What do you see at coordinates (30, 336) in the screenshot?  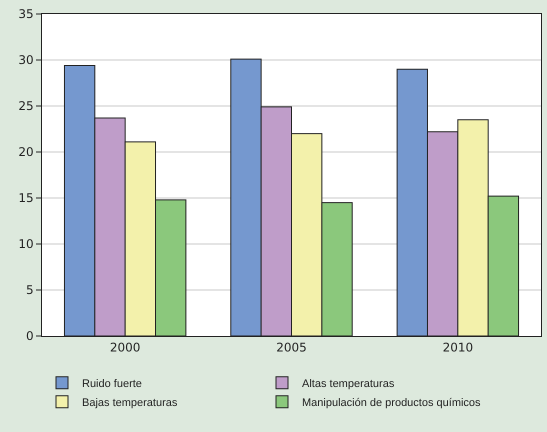 I see `y-tick-label: 0` at bounding box center [30, 336].